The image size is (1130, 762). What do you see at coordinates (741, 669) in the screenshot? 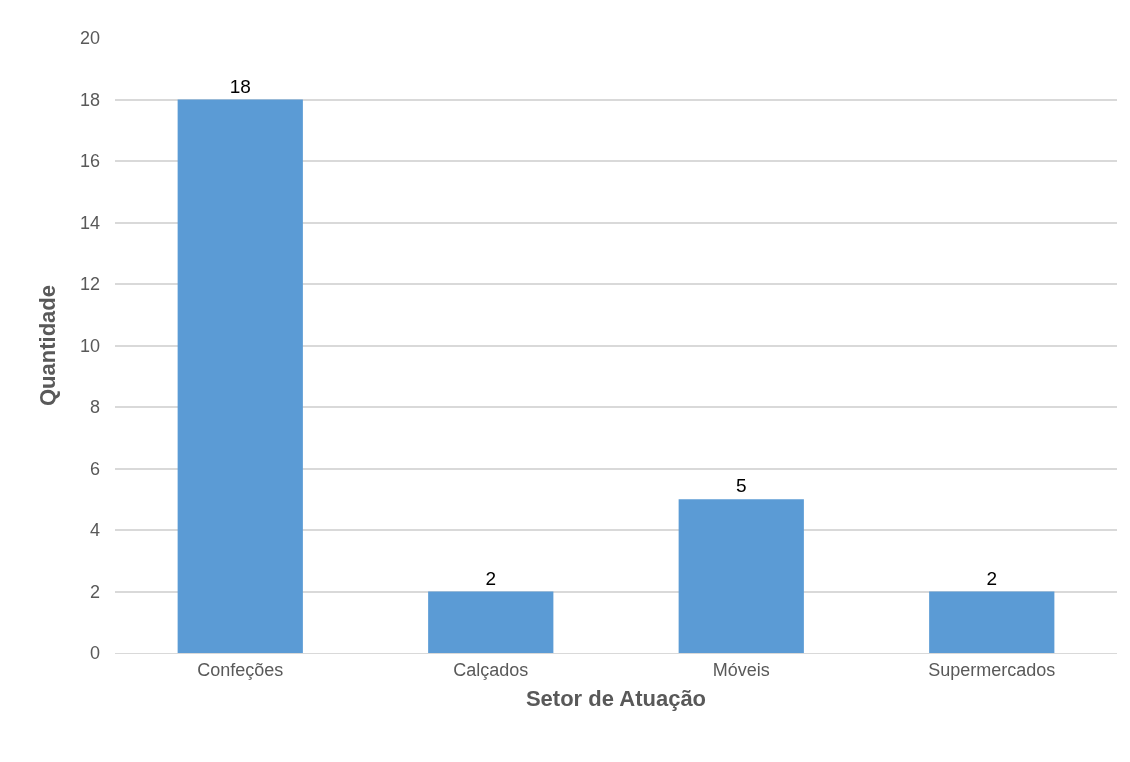
I see `x-tick-label: Móveis` at bounding box center [741, 669].